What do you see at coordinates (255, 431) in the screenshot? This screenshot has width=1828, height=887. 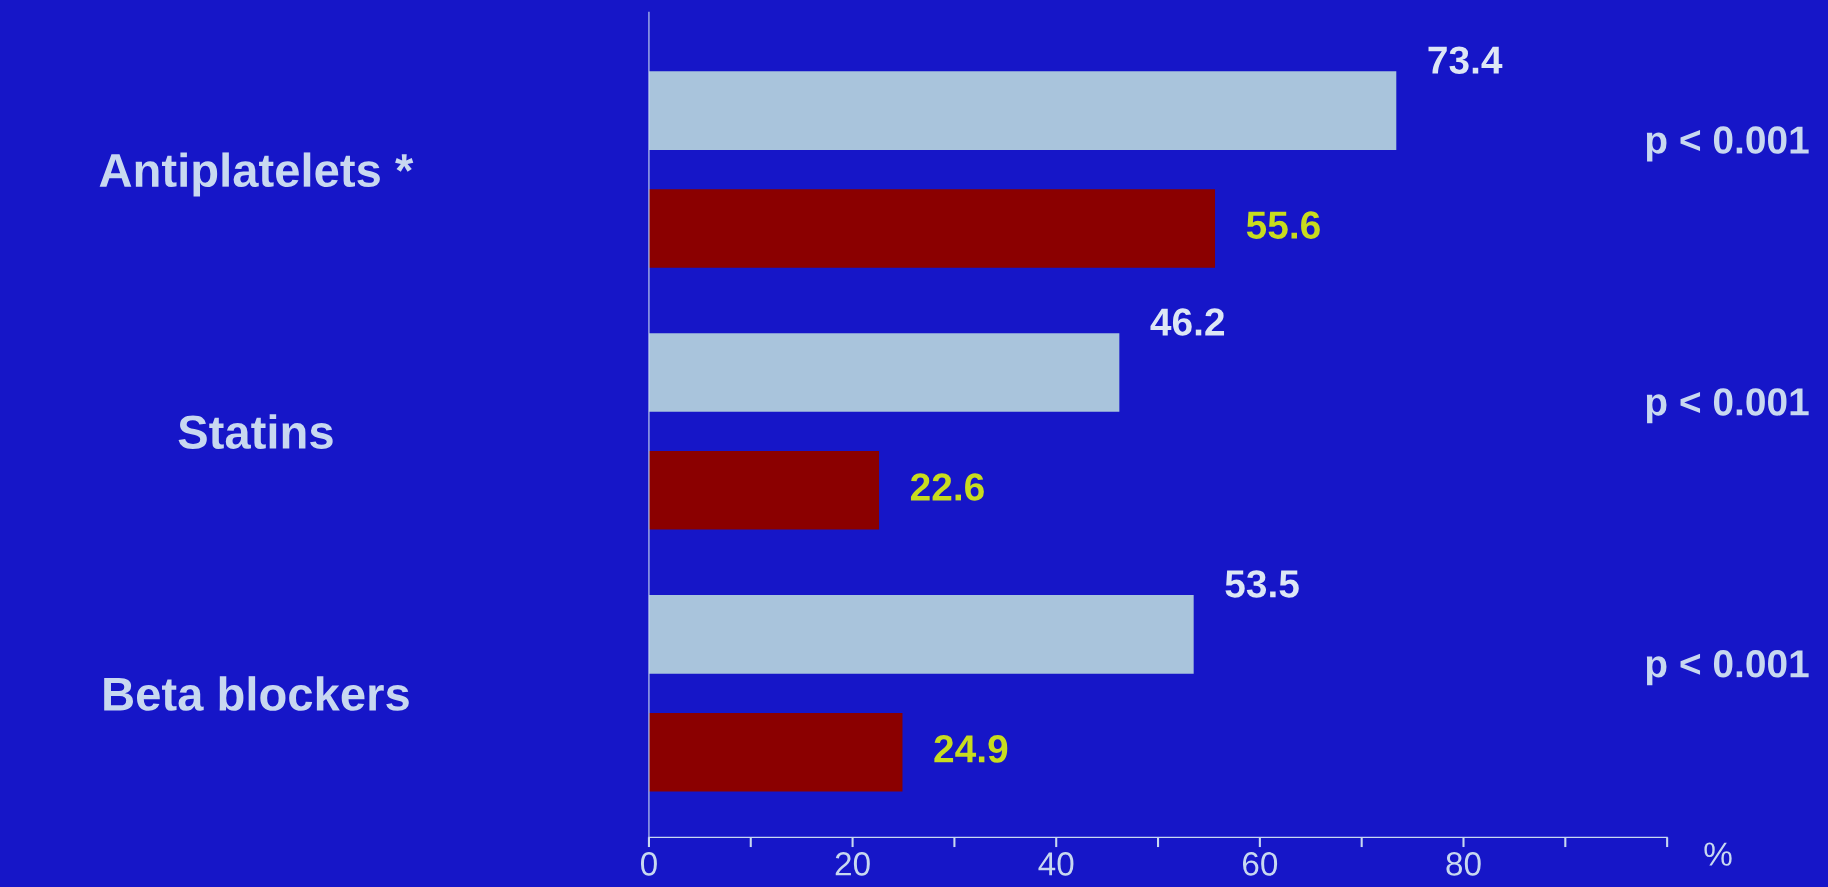 I see `y-tick-label: Statins` at bounding box center [255, 431].